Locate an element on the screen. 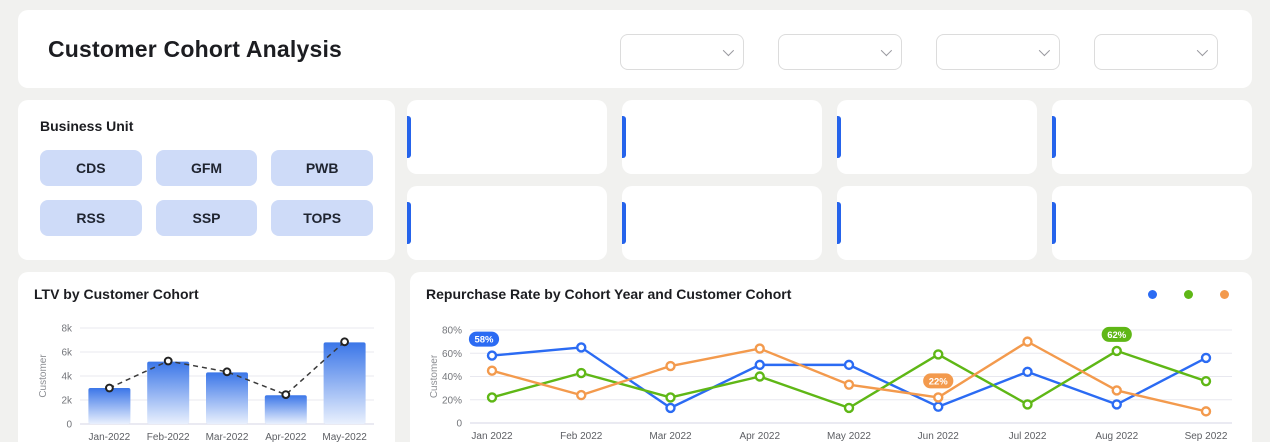 Image resolution: width=1270 pixels, height=442 pixels. engagement-rate-select is located at coordinates (998, 52).